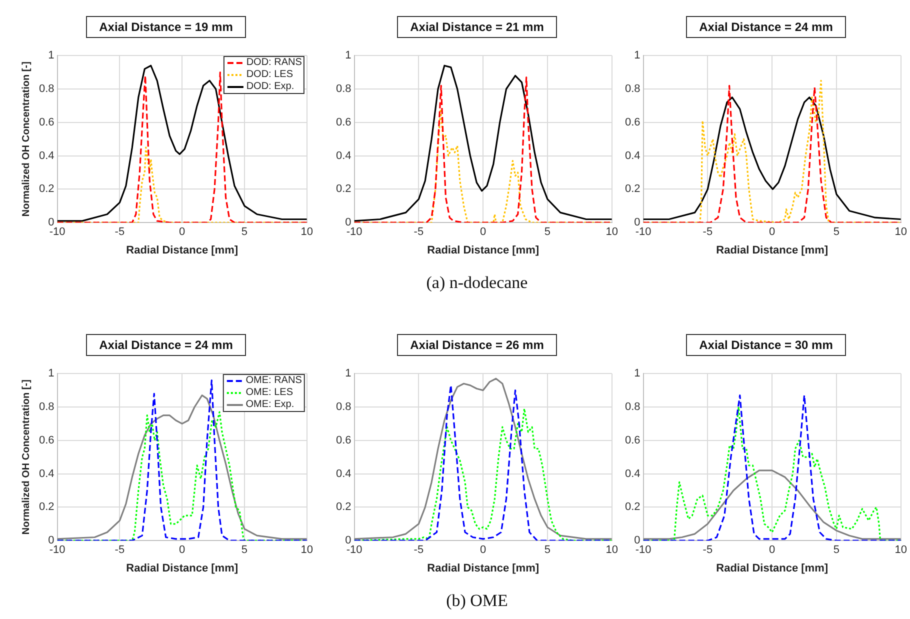  Describe the element at coordinates (274, 380) in the screenshot. I see `legend-label: OME: RANS` at that location.